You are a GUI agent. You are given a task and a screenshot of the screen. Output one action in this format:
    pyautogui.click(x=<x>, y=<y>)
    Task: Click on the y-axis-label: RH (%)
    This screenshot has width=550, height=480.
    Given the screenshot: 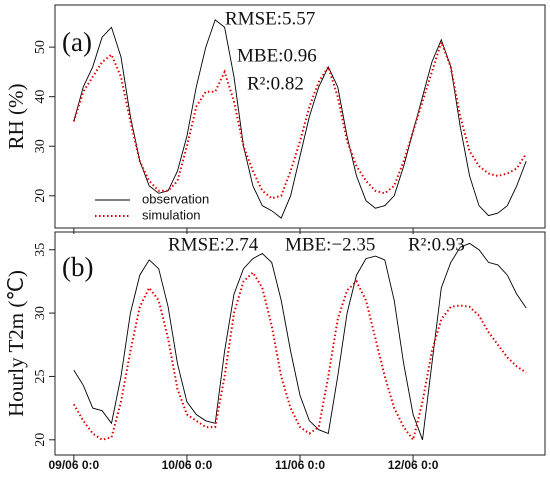 What is the action you would take?
    pyautogui.click(x=16, y=117)
    